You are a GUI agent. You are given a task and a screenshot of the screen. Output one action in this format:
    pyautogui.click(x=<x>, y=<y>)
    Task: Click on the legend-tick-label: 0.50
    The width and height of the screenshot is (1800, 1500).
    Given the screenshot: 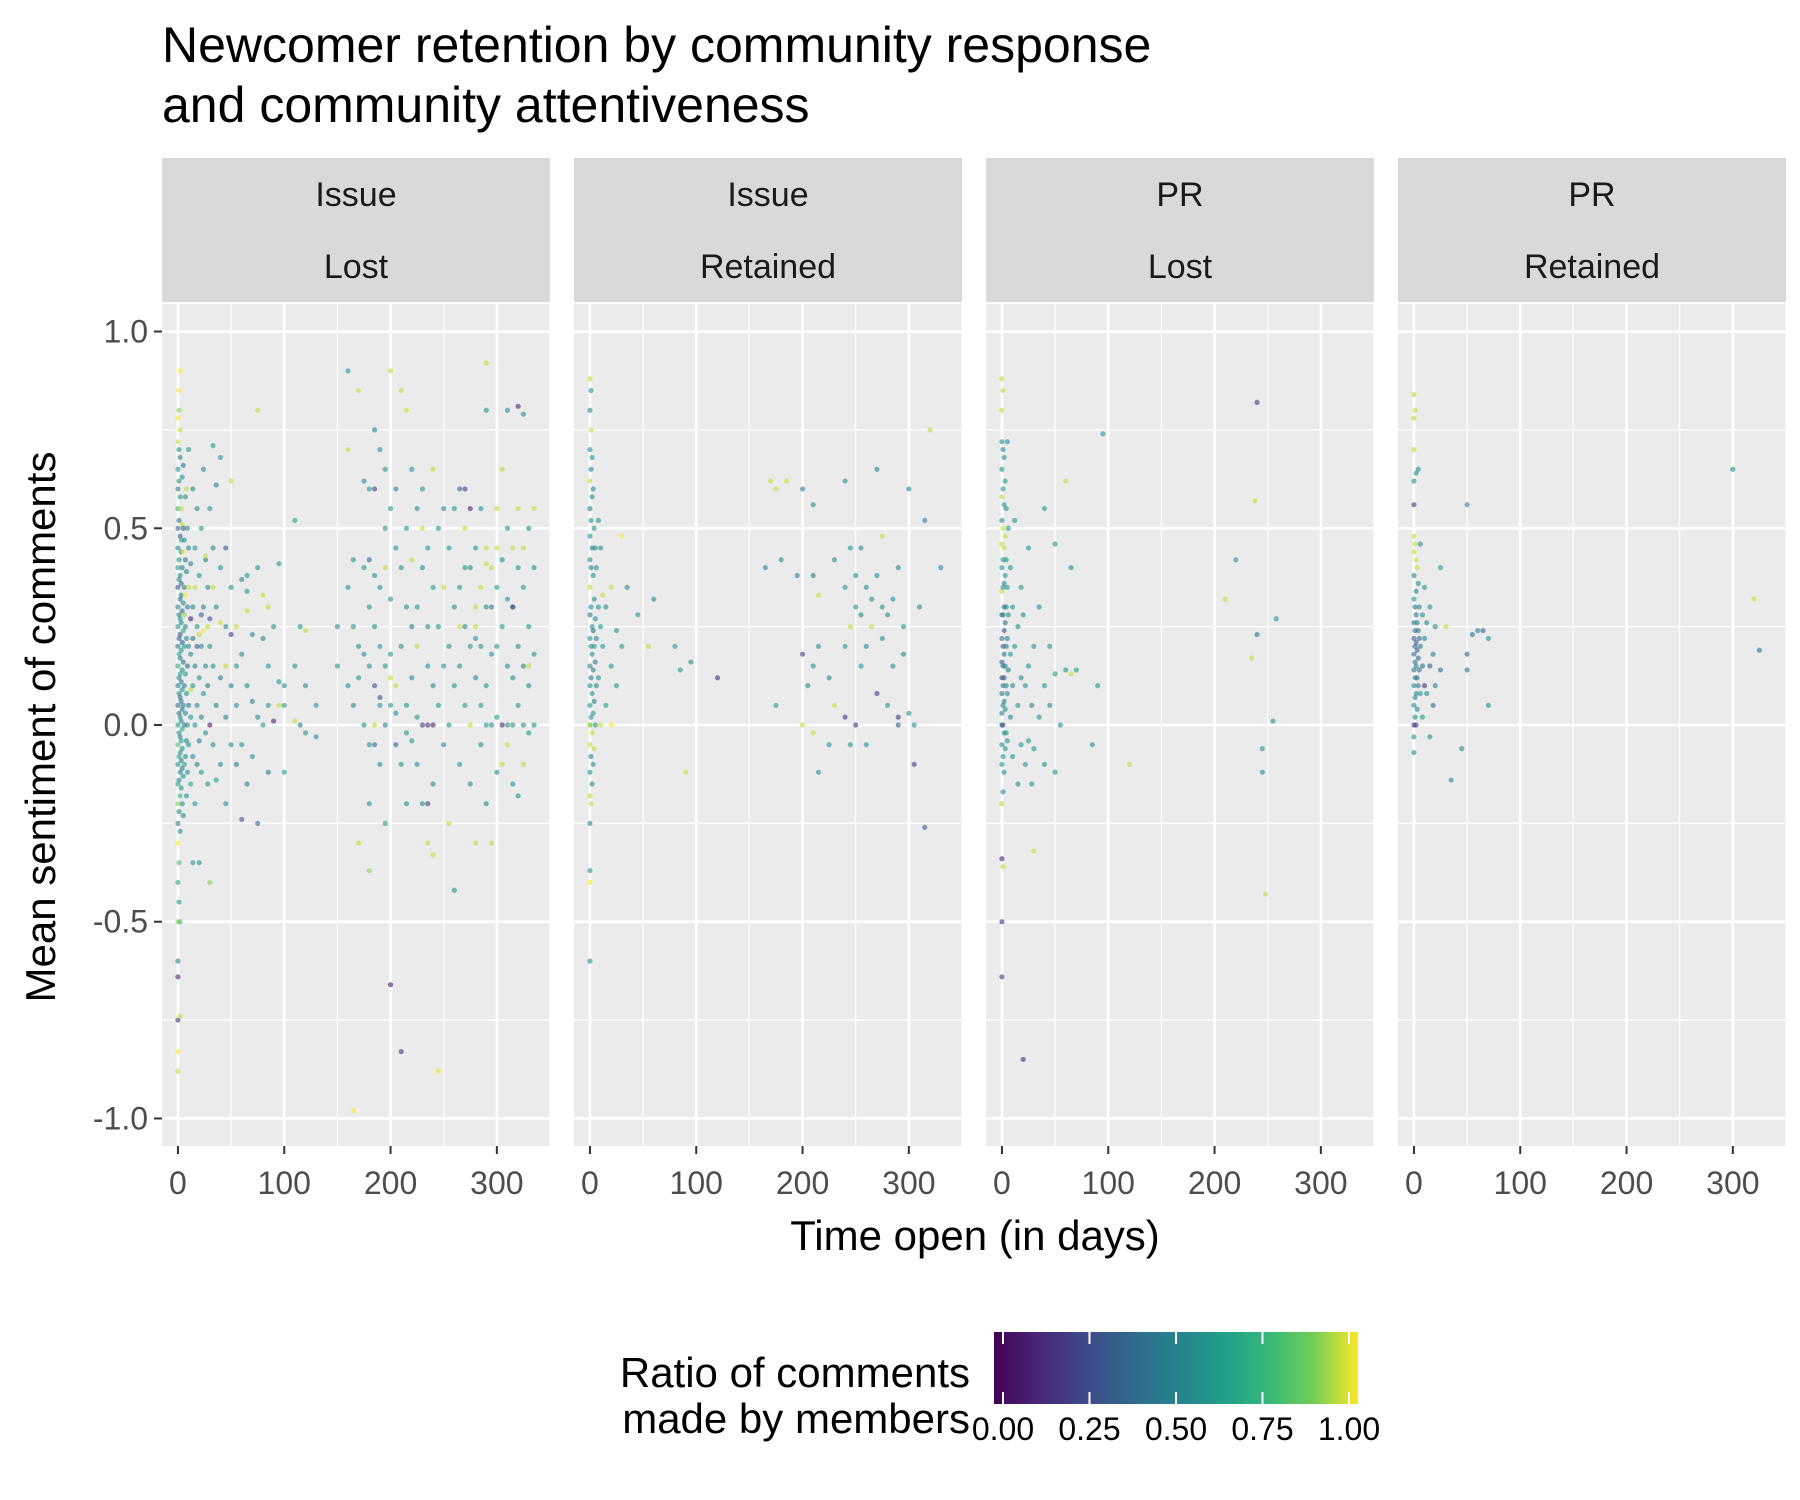 What is the action you would take?
    pyautogui.click(x=1176, y=1429)
    